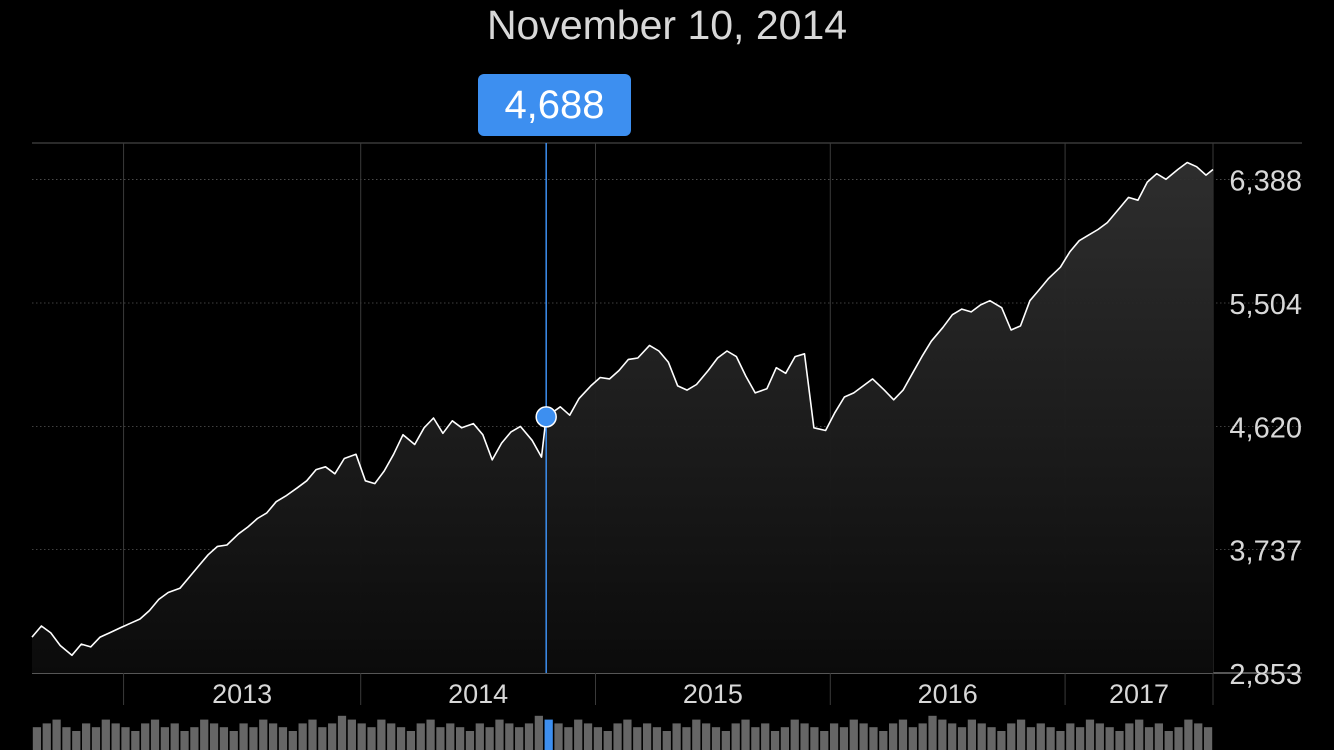 The image size is (1334, 750). I want to click on x-axis-labels: 2013 2014 2015 2016 2017, so click(690, 694).